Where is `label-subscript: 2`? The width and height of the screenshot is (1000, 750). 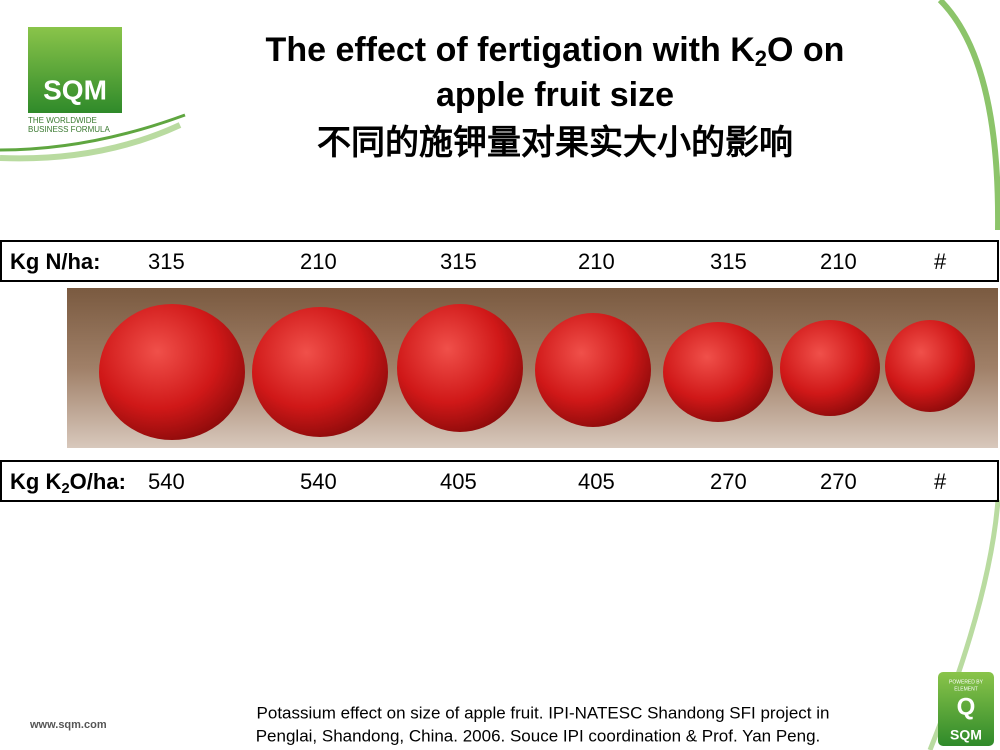 label-subscript: 2 is located at coordinates (65, 488).